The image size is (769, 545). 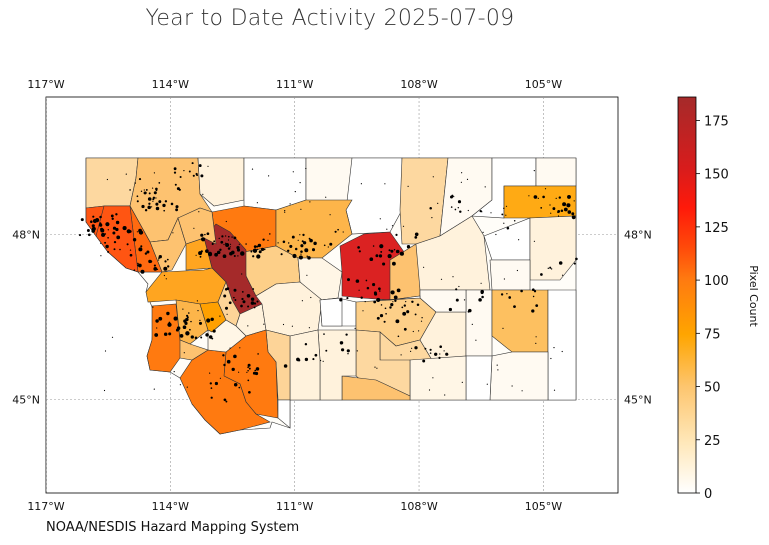 What do you see at coordinates (275, 184) in the screenshot?
I see `county-toole` at bounding box center [275, 184].